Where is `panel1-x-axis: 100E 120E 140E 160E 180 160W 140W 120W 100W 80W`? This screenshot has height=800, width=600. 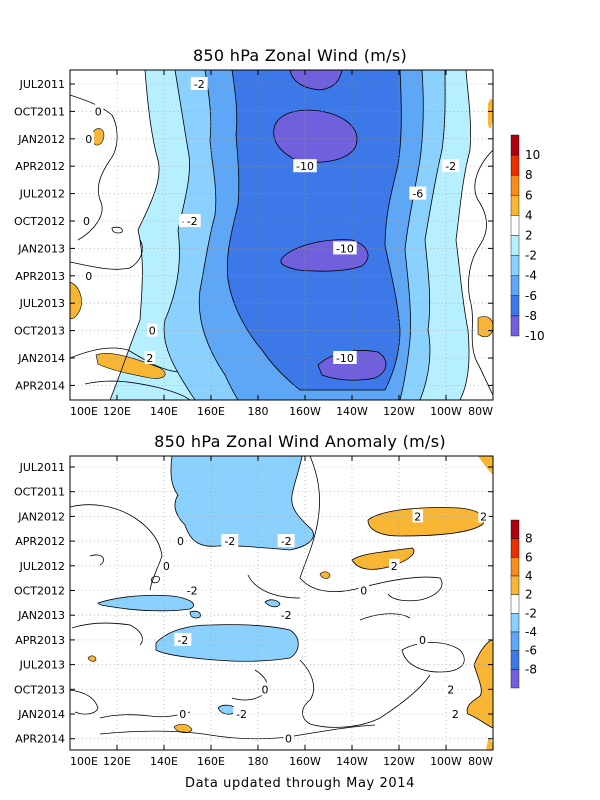 panel1-x-axis: 100E 120E 140E 160E 180 160W 140W 120W 100W 80W is located at coordinates (281, 411).